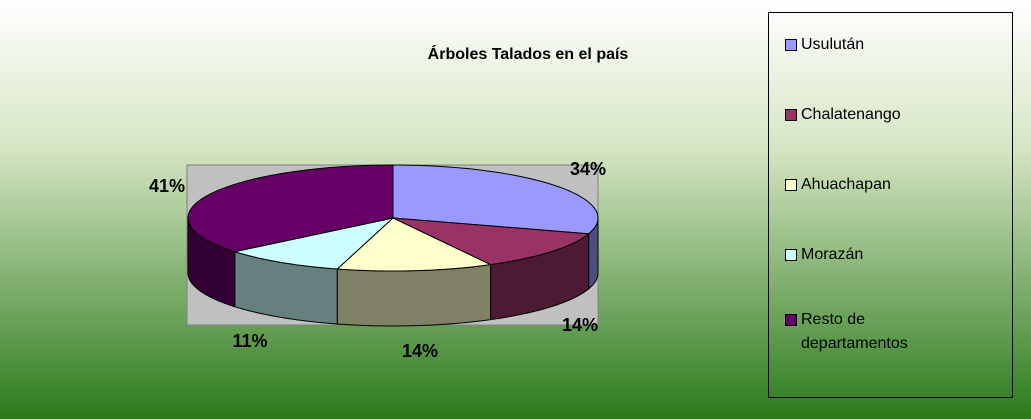 The width and height of the screenshot is (1031, 419). I want to click on legend-label: Usulután, so click(833, 44).